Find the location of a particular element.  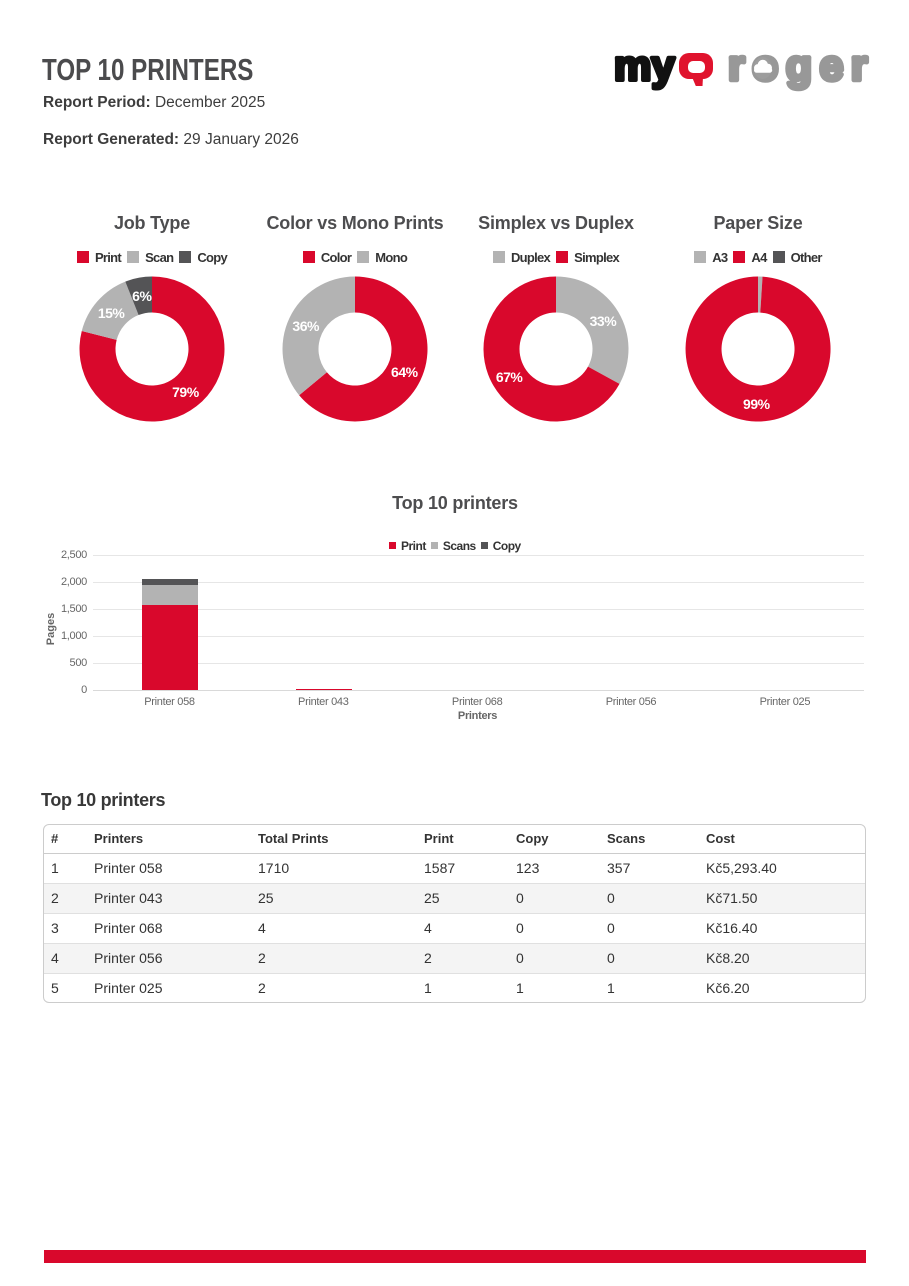

svg-text: my is located at coordinates (644, 65).